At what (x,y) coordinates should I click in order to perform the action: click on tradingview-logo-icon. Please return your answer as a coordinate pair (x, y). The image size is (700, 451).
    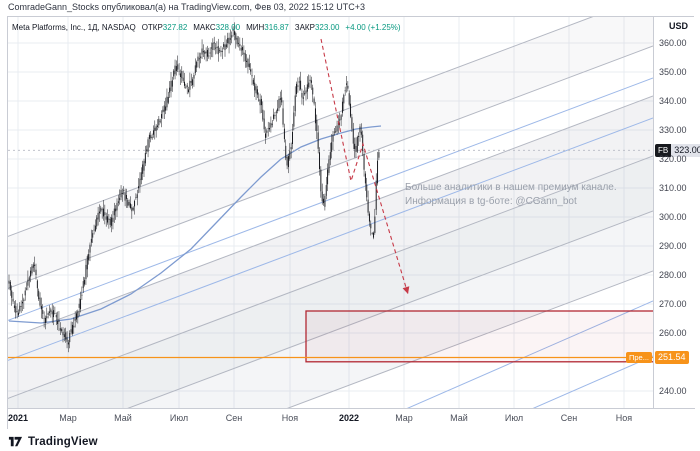
    Looking at the image, I should click on (15, 441).